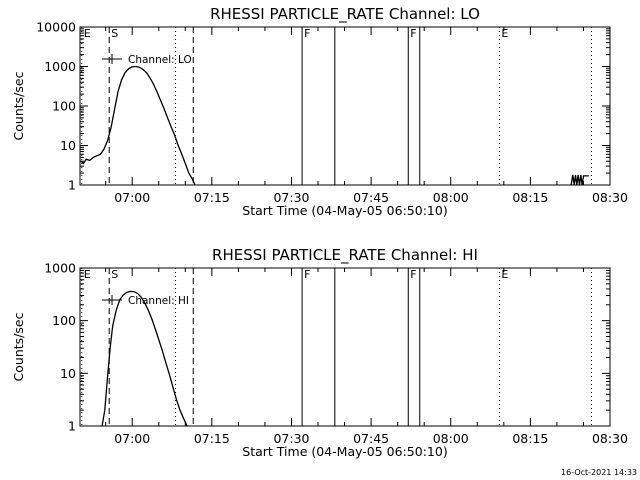 The height and width of the screenshot is (480, 640). Describe the element at coordinates (345, 255) in the screenshot. I see `chart-title: RHESSI PARTICLE_RATE Channel: HI` at that location.